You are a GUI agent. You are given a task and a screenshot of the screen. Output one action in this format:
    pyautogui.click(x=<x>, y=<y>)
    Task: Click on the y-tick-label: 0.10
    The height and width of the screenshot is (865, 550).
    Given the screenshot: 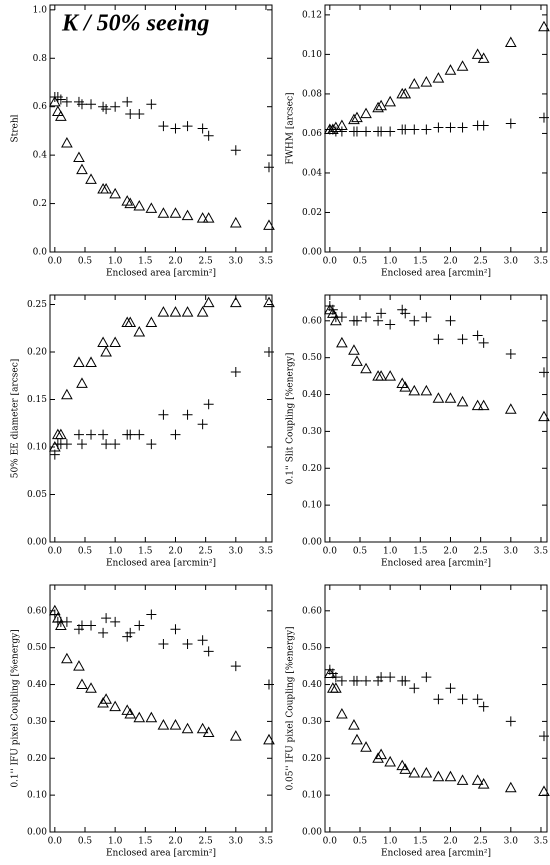 What is the action you would take?
    pyautogui.click(x=37, y=796)
    